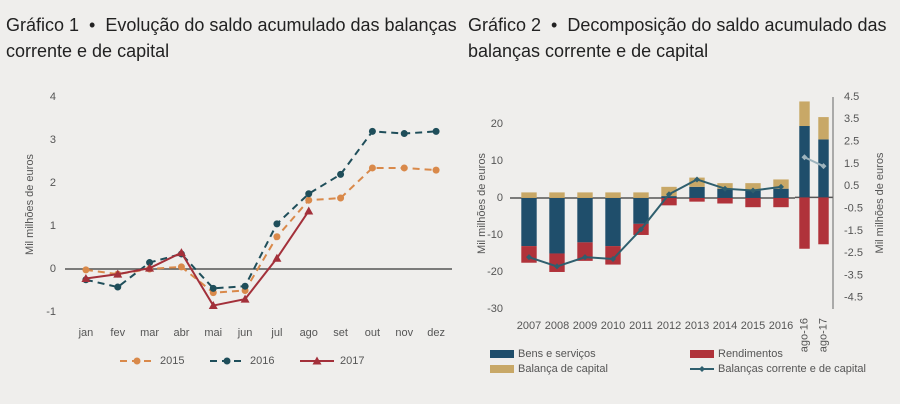 The height and width of the screenshot is (404, 900). Describe the element at coordinates (669, 326) in the screenshot. I see `x-tick-label: 2012` at that location.